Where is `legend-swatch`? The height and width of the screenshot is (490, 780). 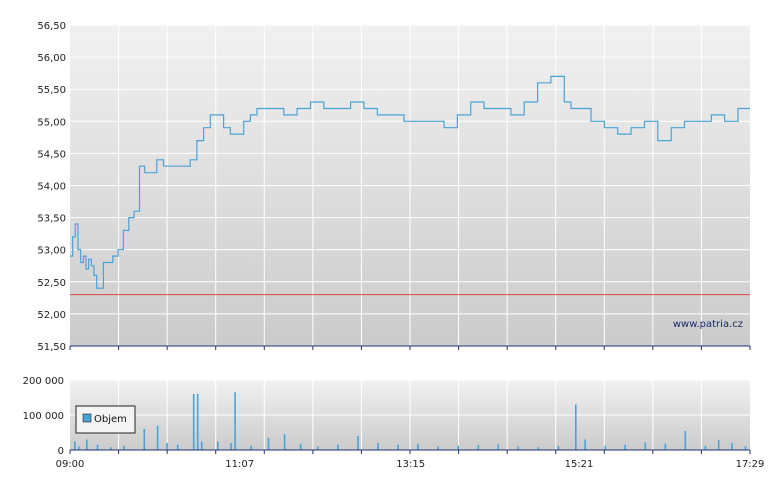 legend-swatch is located at coordinates (87, 418).